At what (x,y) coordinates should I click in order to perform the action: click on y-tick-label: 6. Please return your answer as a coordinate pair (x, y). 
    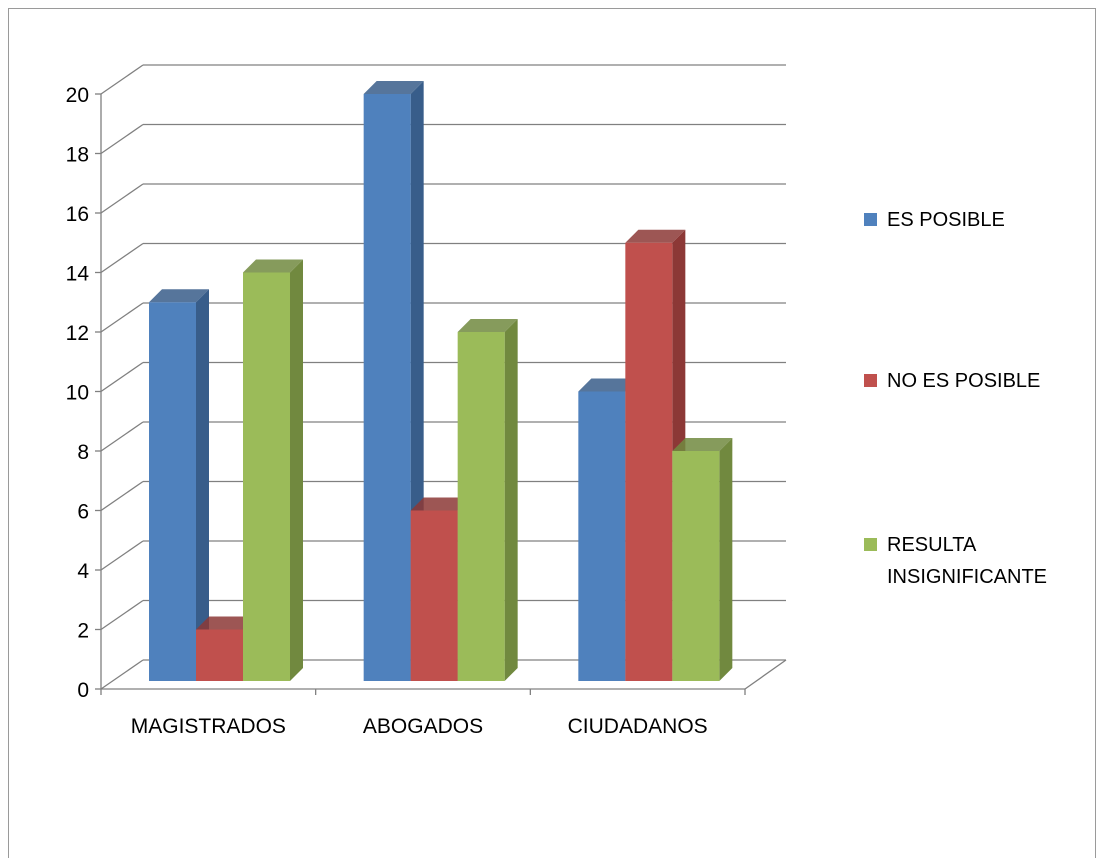
    Looking at the image, I should click on (83, 512).